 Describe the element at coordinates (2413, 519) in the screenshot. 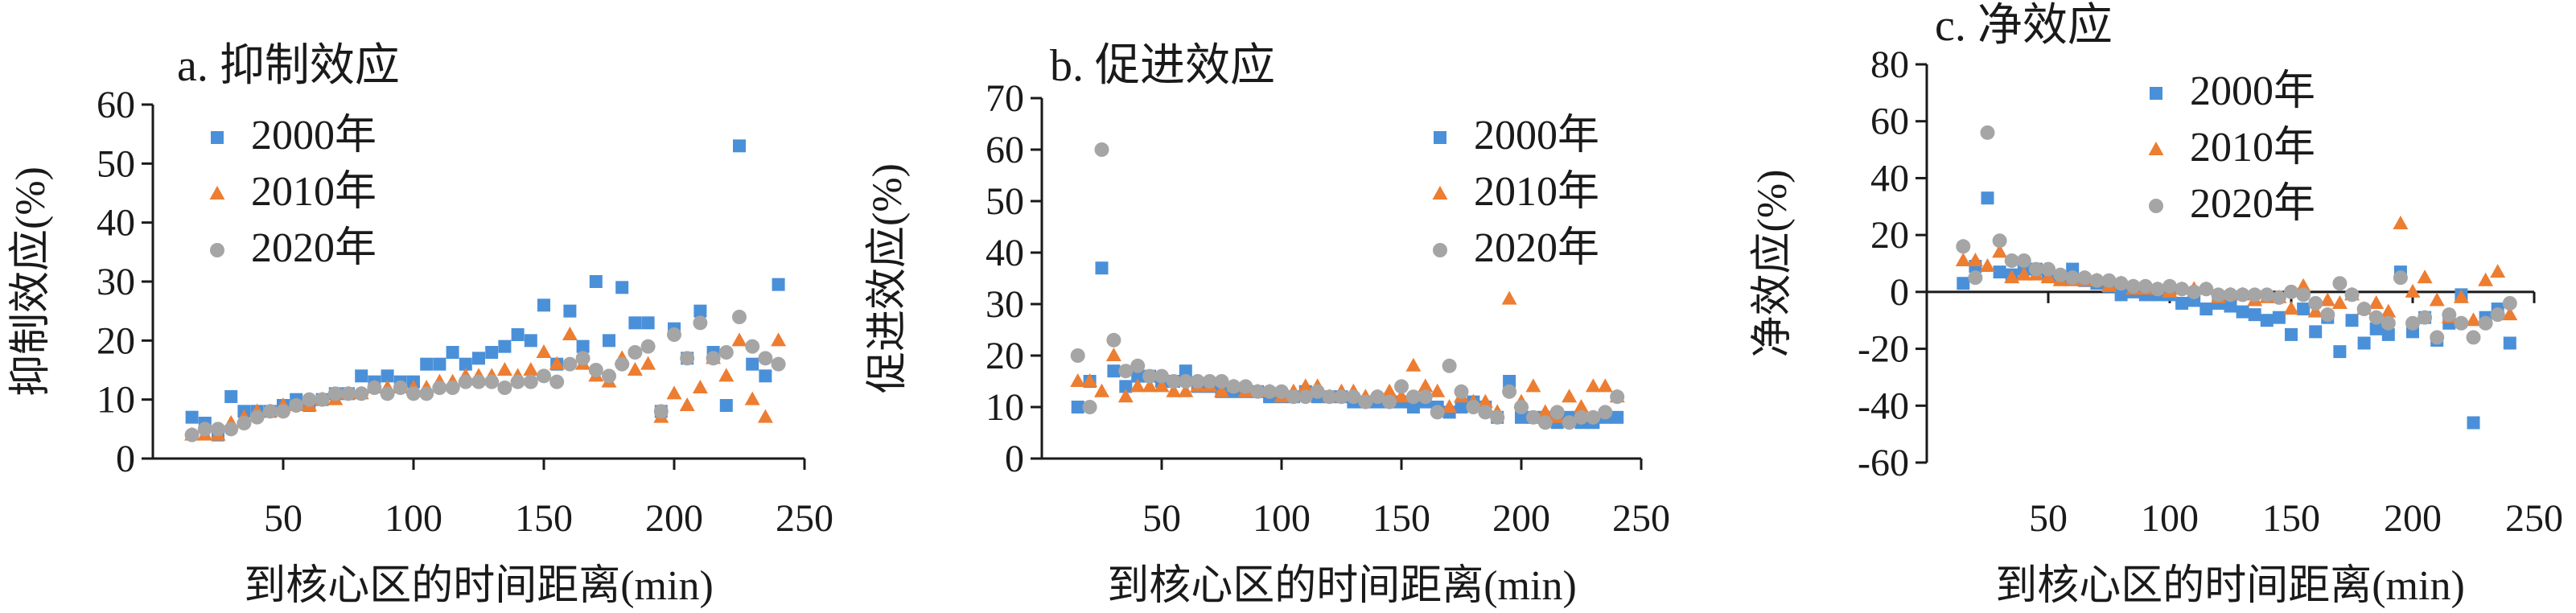

I see `x-tick-label: 200` at that location.